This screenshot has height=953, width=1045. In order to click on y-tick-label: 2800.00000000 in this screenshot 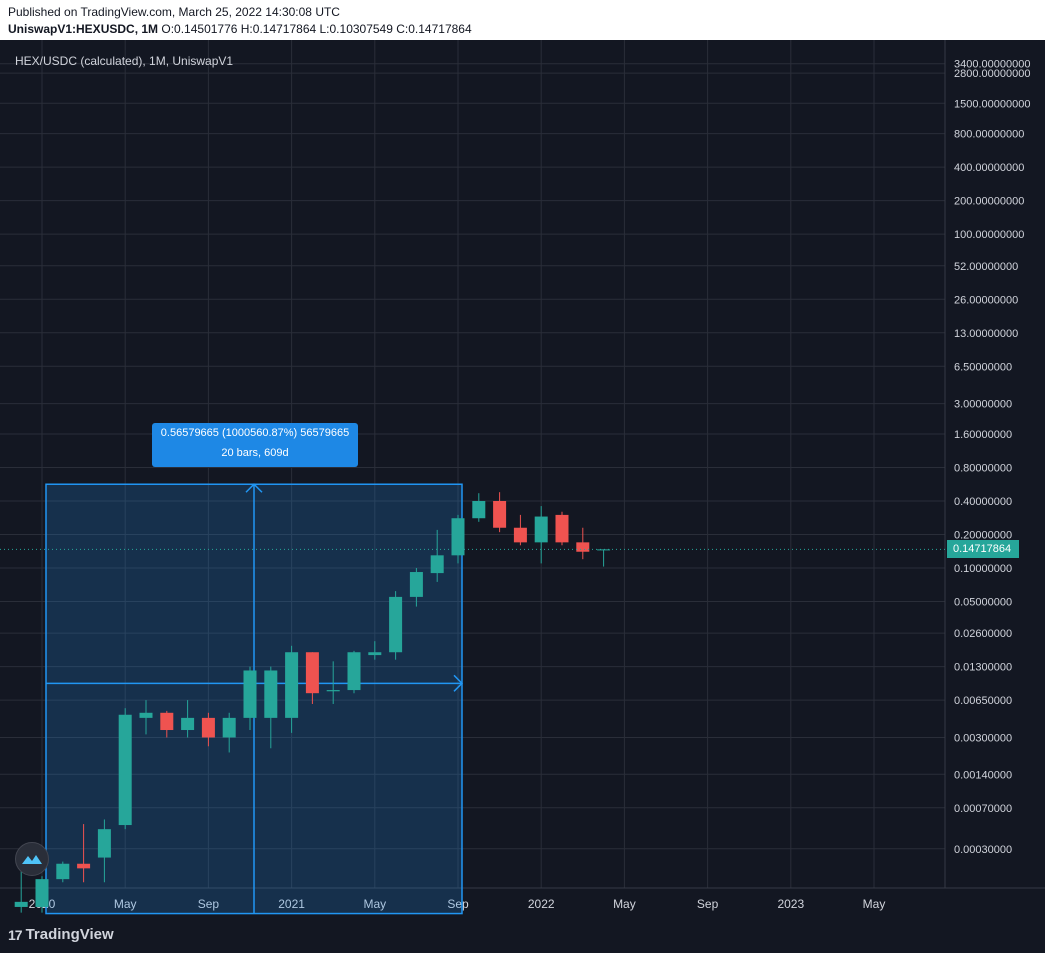, I will do `click(992, 74)`.